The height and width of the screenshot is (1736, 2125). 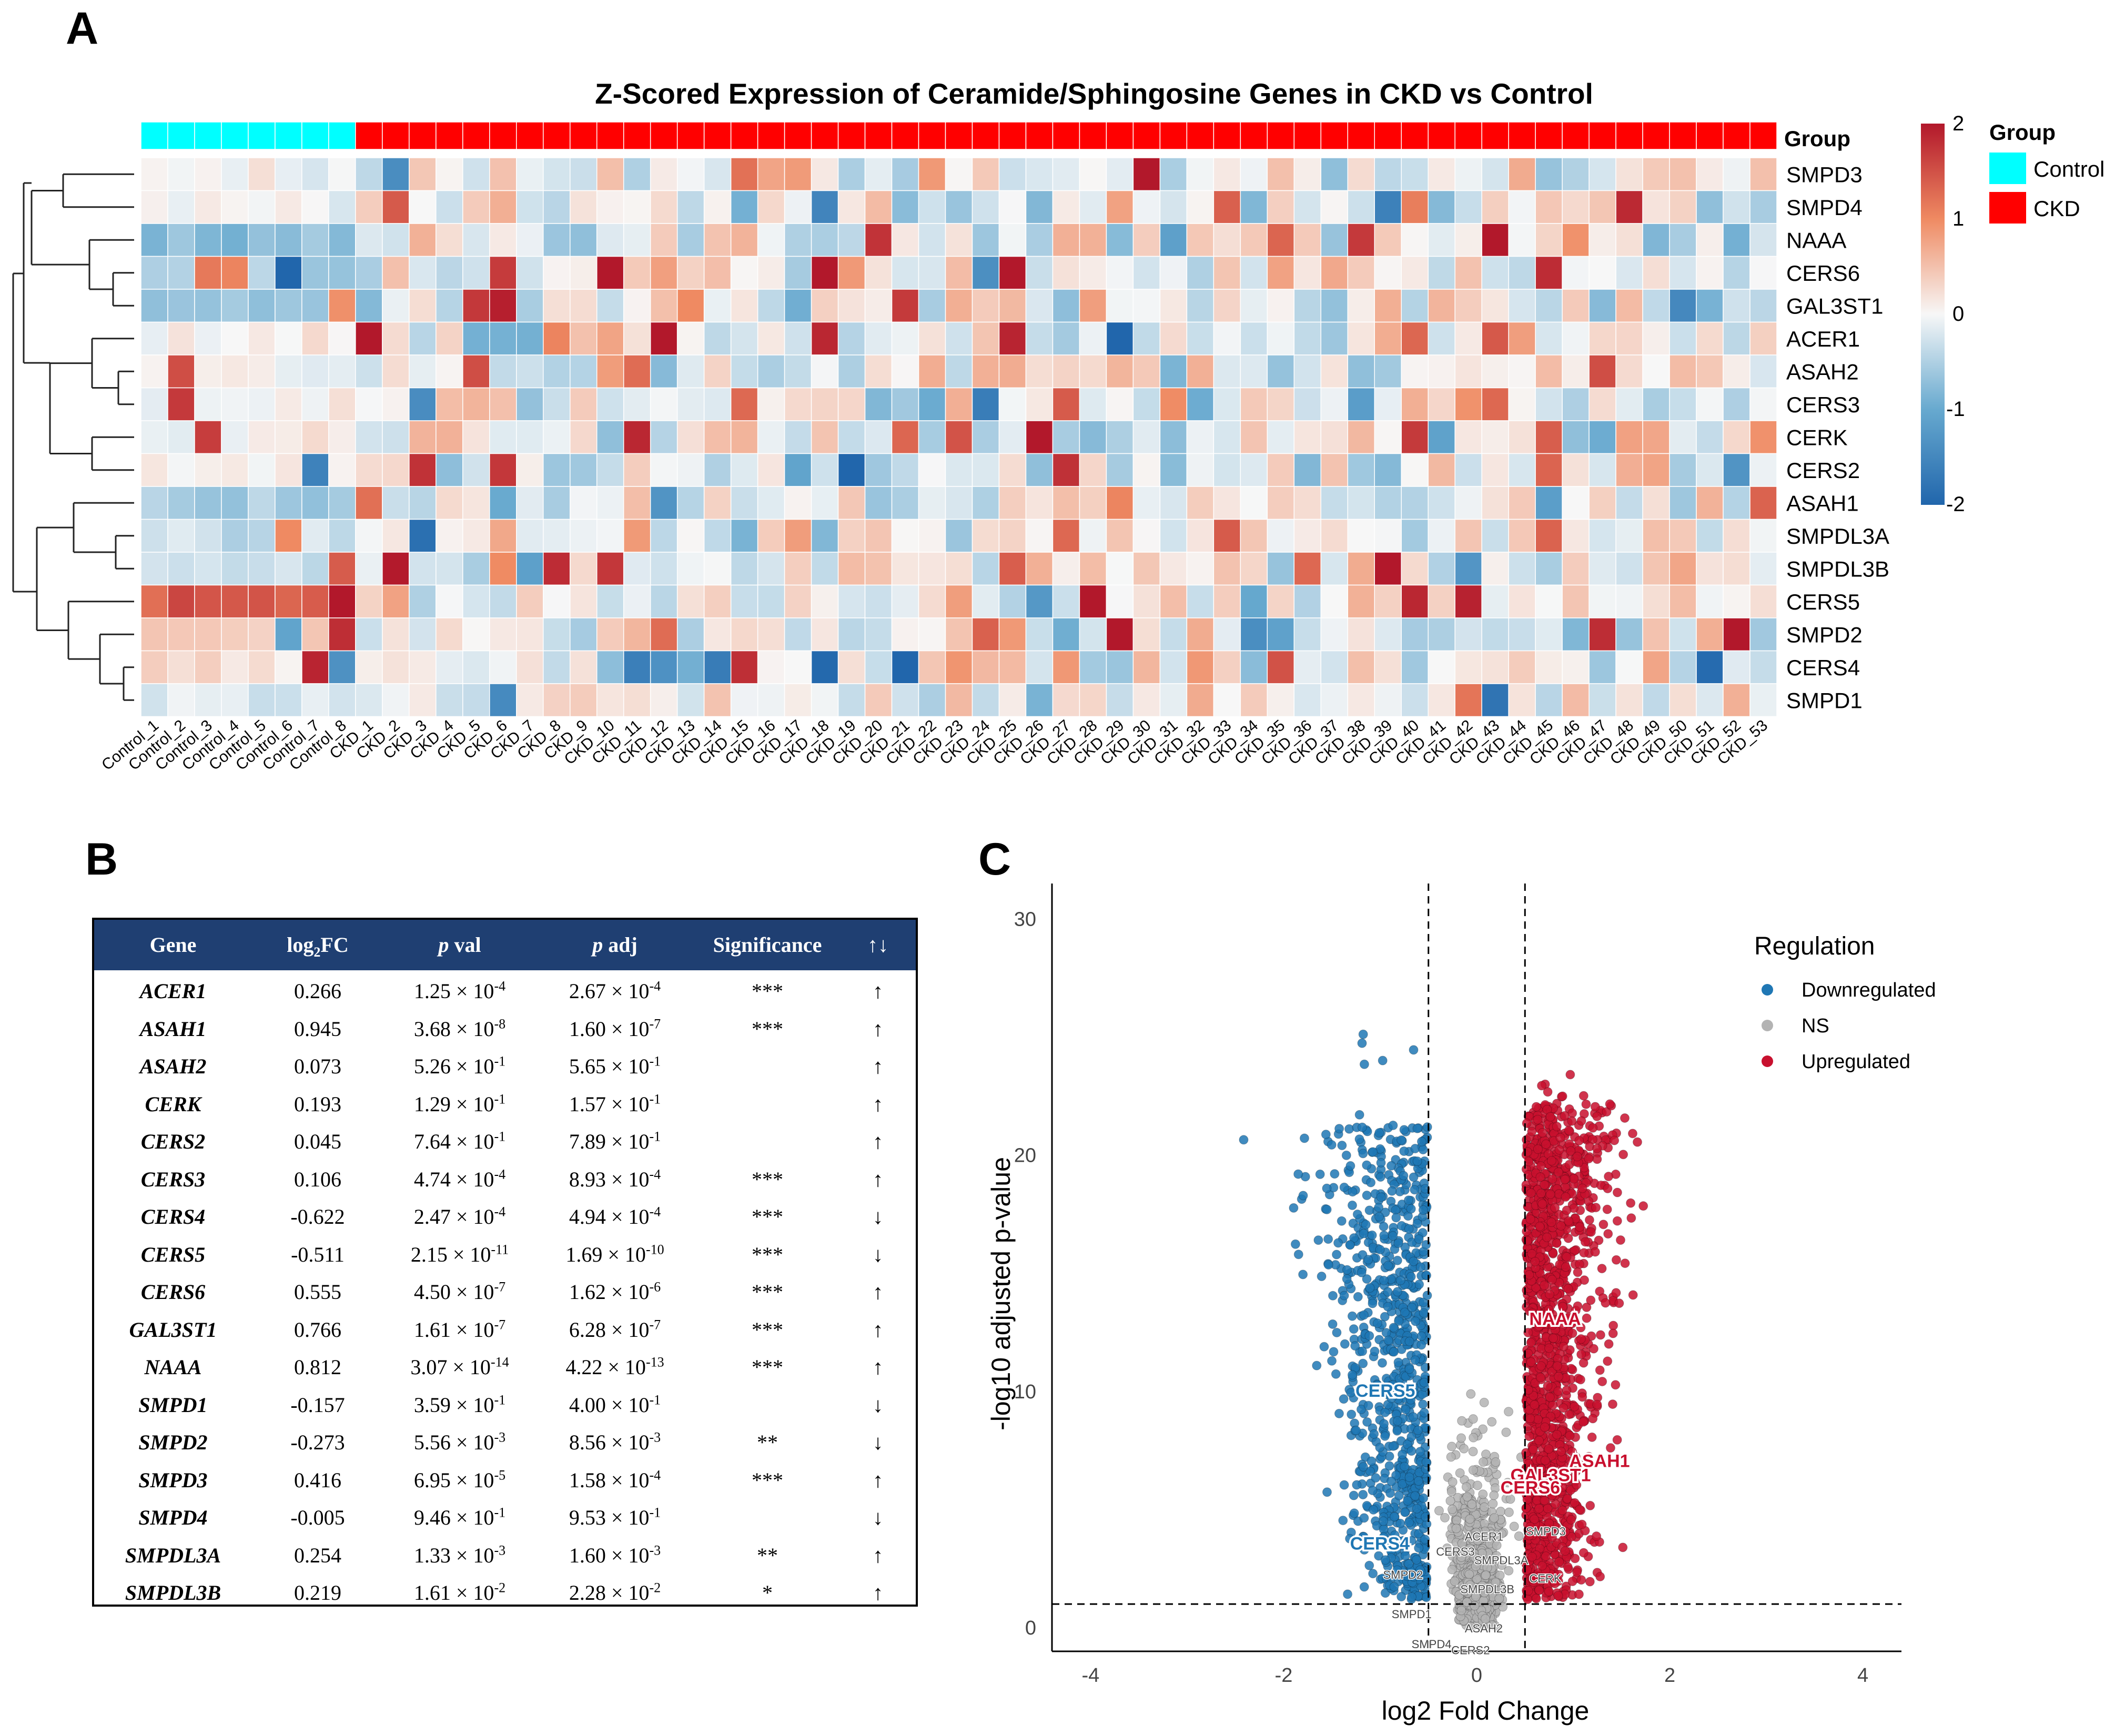 What do you see at coordinates (317, 1066) in the screenshot?
I see `cell-log2fc: 0.073` at bounding box center [317, 1066].